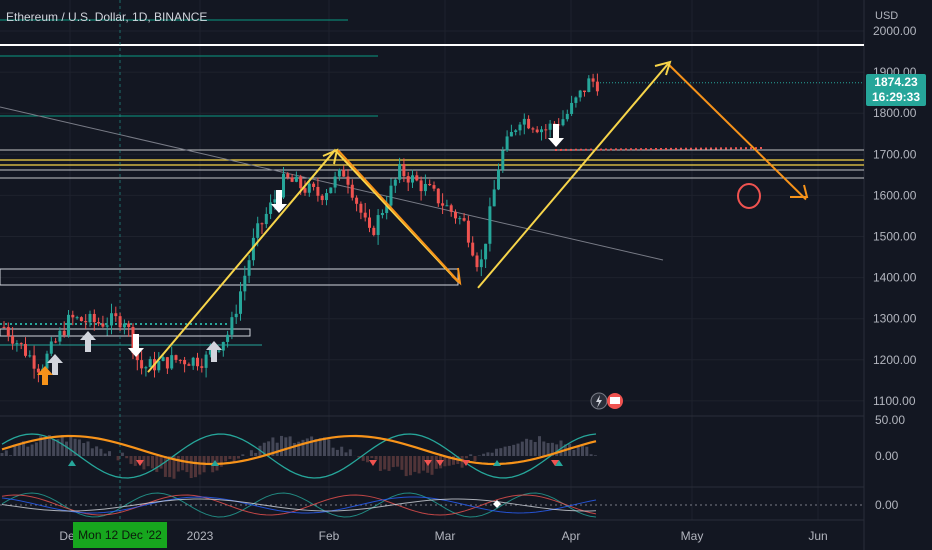 This screenshot has width=932, height=550. Describe the element at coordinates (398, 215) in the screenshot. I see `zigzag-leg` at that location.